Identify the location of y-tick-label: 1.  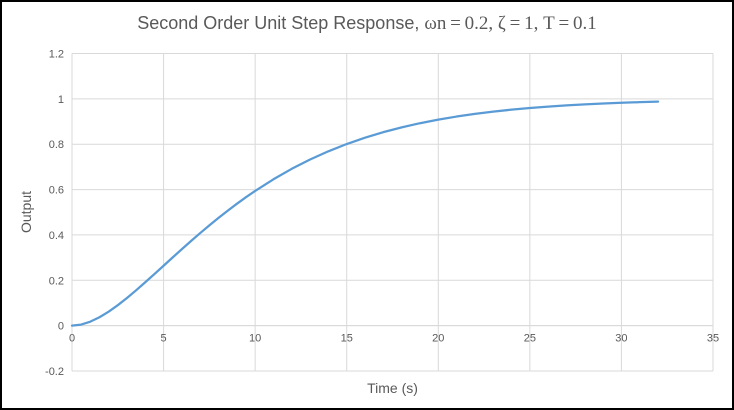
(61, 100).